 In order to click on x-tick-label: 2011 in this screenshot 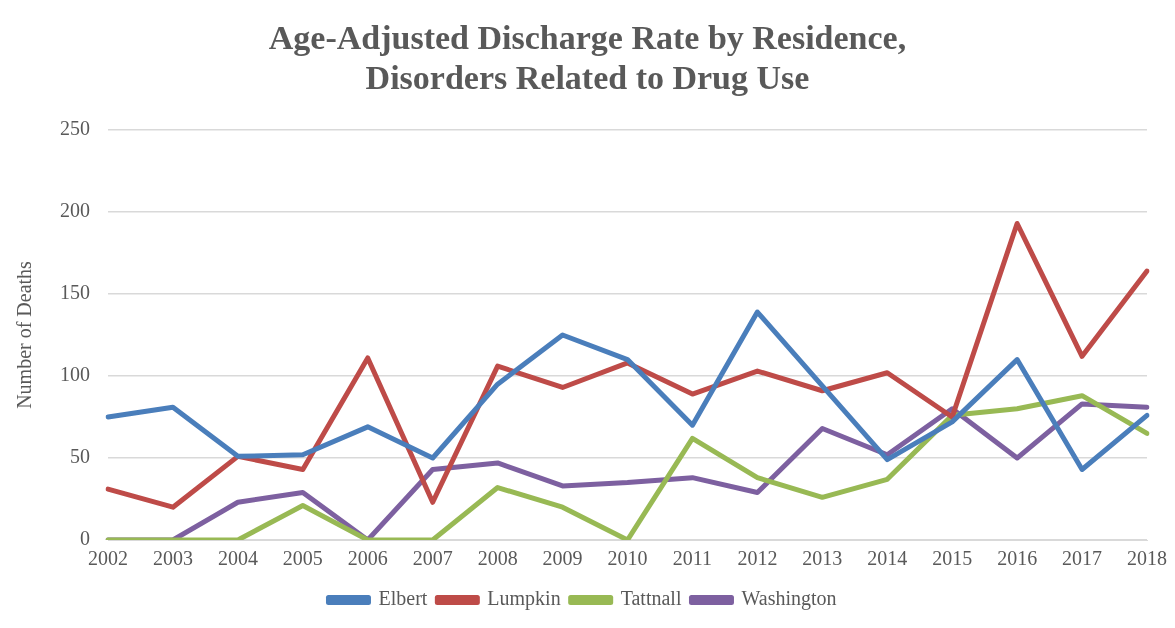, I will do `click(692, 558)`.